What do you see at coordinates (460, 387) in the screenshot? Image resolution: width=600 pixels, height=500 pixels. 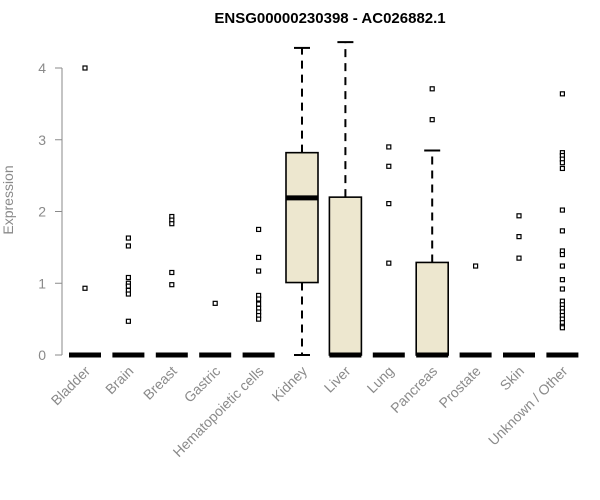 I see `x-category-label: Prostate` at bounding box center [460, 387].